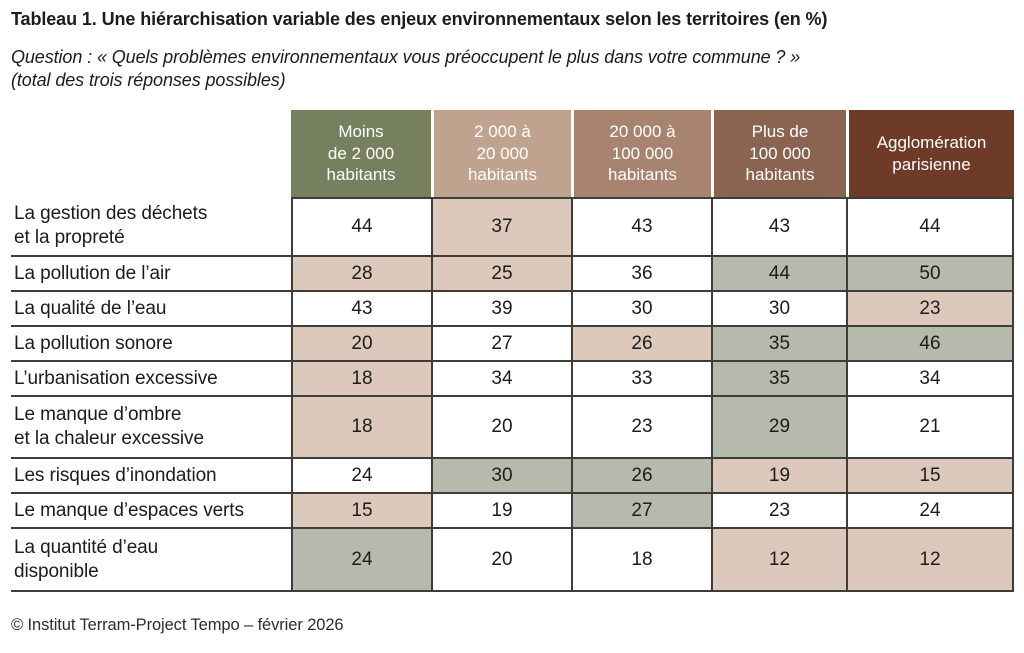 The height and width of the screenshot is (653, 1024). I want to click on column-header-5: Agglomération parisienne, so click(930, 153).